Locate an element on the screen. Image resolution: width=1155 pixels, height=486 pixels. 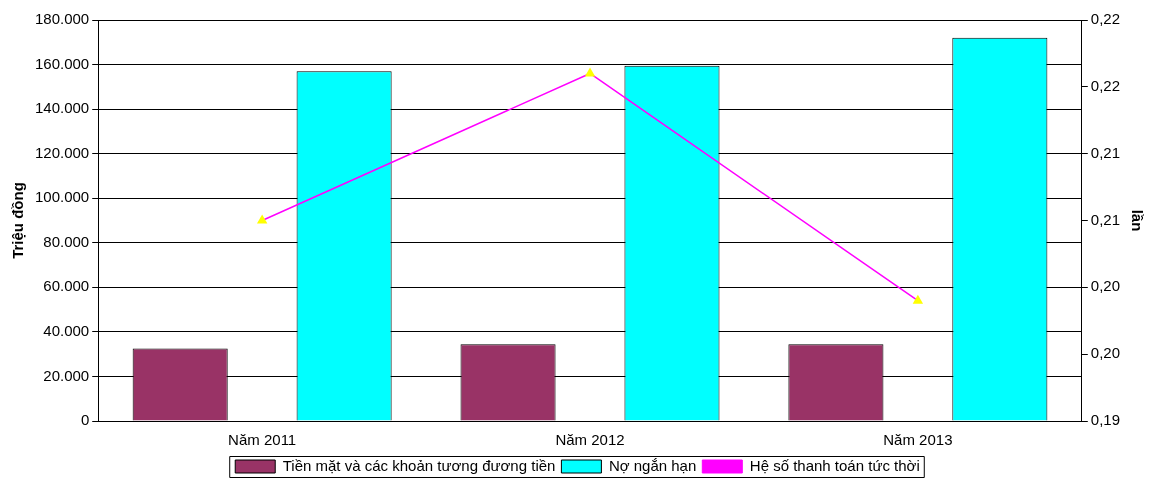
y2-axis-title: lần is located at coordinates (1137, 220).